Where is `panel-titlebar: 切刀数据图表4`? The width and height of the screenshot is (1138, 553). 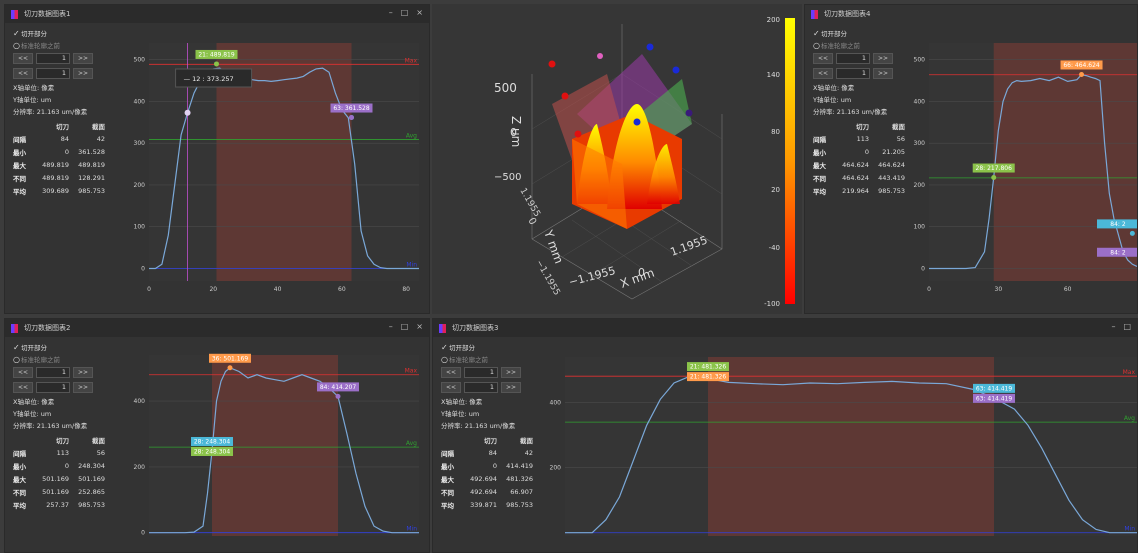
panel-titlebar: 切刀数据图表4 is located at coordinates (971, 14).